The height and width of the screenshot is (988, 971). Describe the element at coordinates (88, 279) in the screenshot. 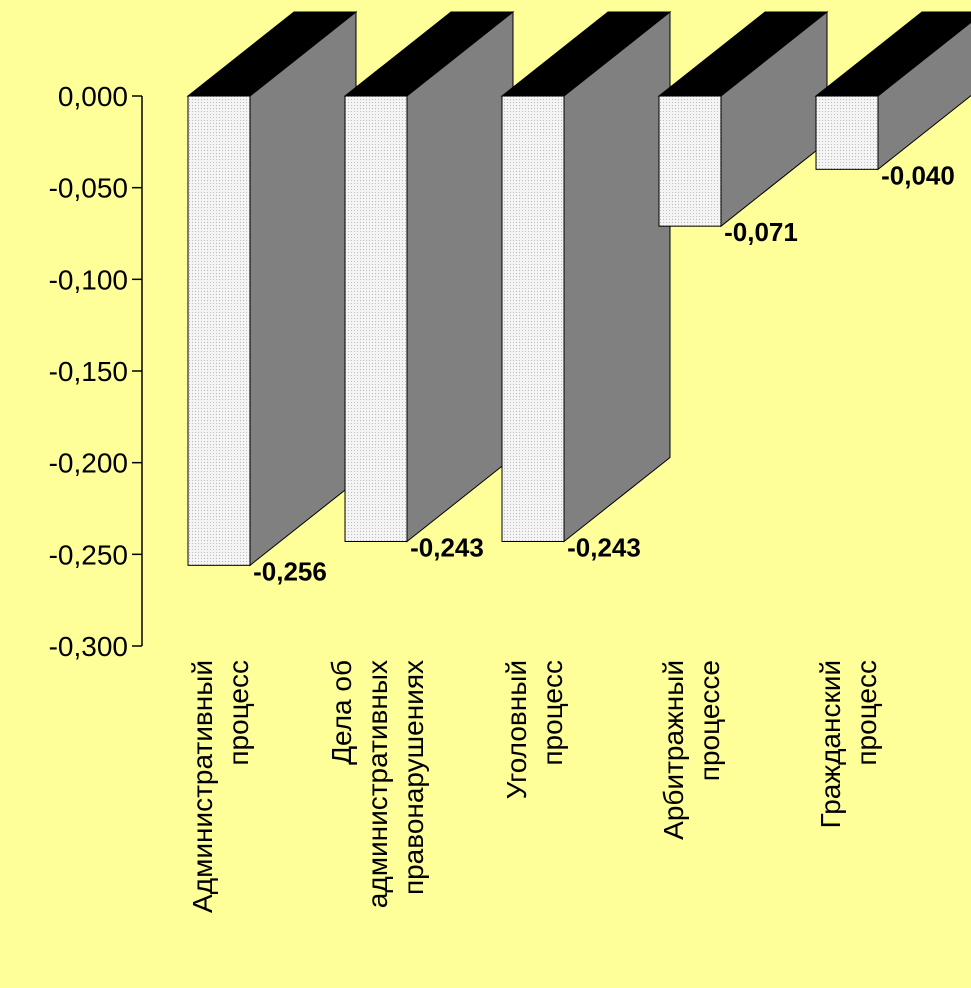

I see `y-tick-label: -0,100` at that location.